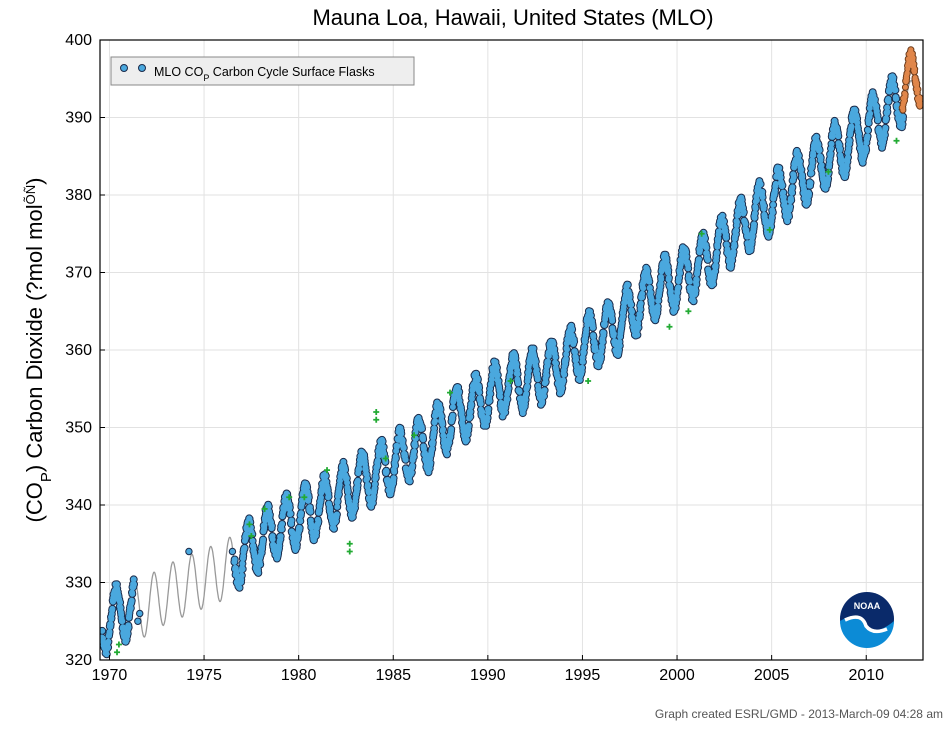  What do you see at coordinates (512, 17) in the screenshot?
I see `chart-title: Mauna Loa, Hawaii, United States (MLO)` at bounding box center [512, 17].